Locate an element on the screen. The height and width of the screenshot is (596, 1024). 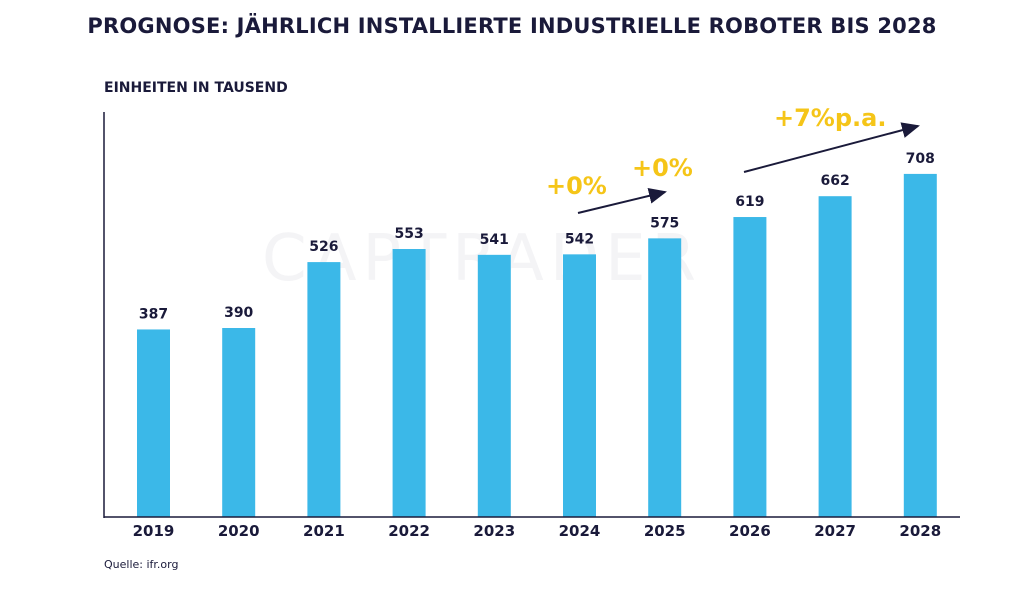
bar-2019 is located at coordinates (153, 423).